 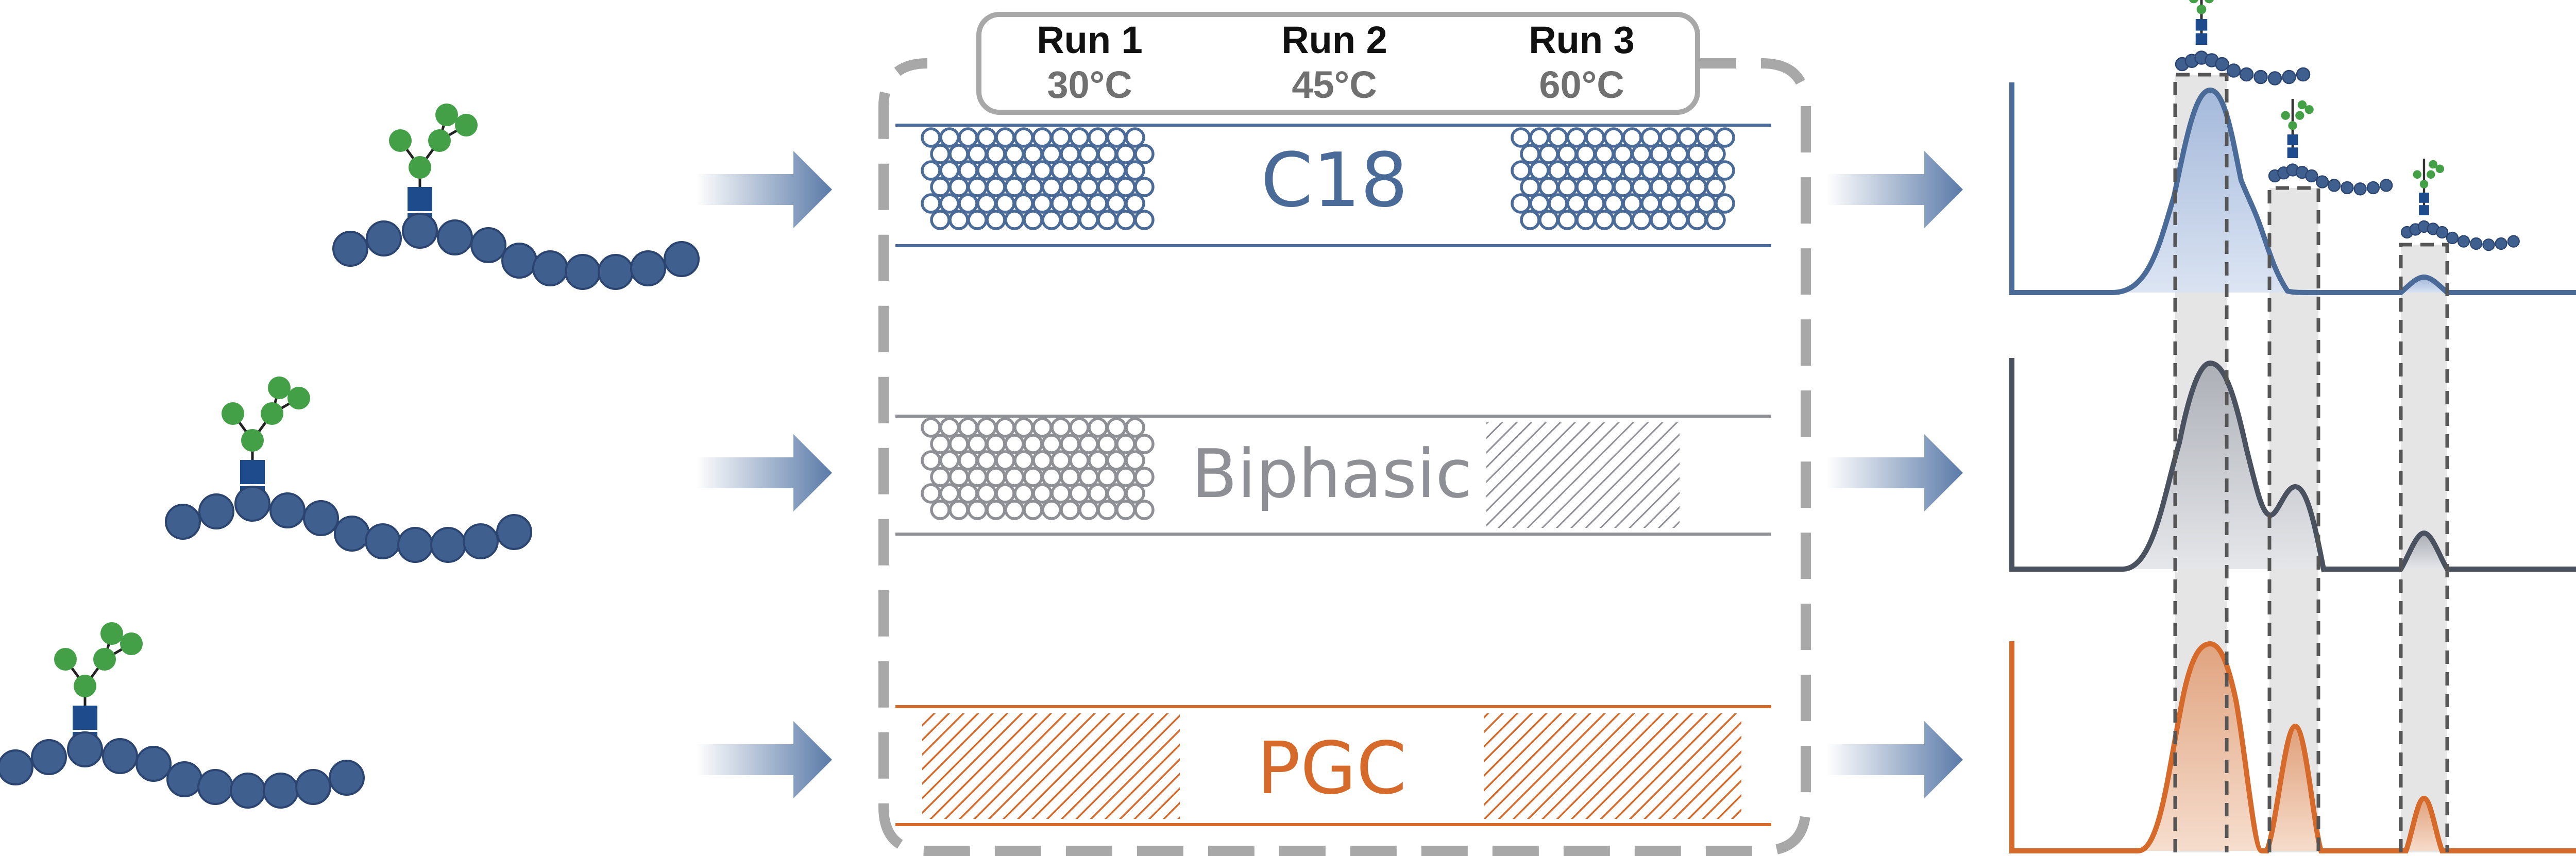 What do you see at coordinates (1090, 40) in the screenshot?
I see `run-1-label: Run 1` at bounding box center [1090, 40].